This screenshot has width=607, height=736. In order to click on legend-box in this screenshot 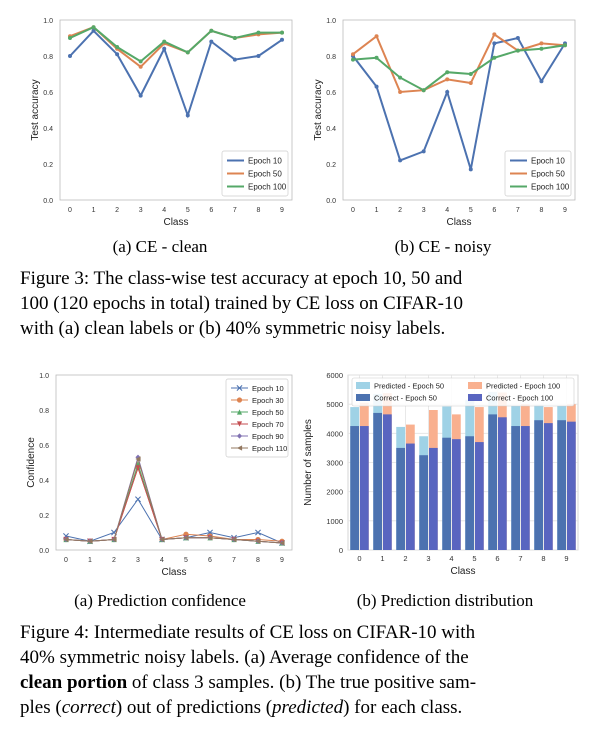, I will do `click(463, 392)`.